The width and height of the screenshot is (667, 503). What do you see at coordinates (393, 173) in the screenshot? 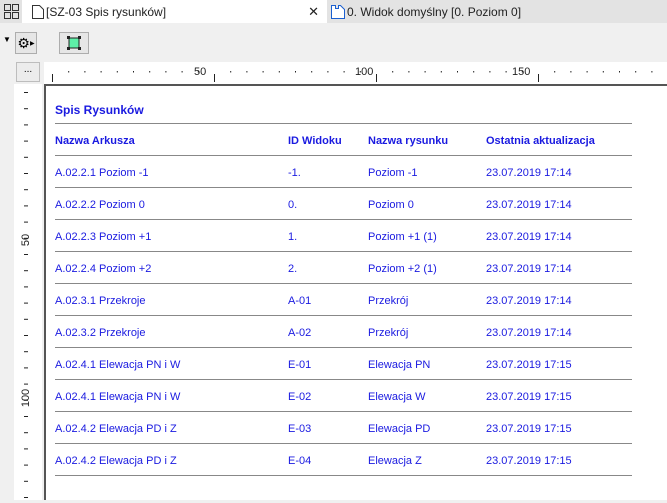
I see `table-cell: Poziom -1` at bounding box center [393, 173].